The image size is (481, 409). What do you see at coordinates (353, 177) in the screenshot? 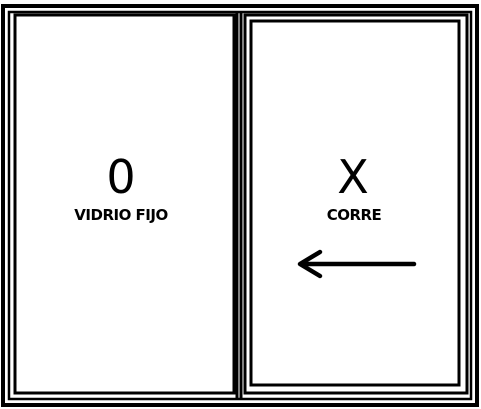
I see `sliding-panel-symbol: X` at bounding box center [353, 177].